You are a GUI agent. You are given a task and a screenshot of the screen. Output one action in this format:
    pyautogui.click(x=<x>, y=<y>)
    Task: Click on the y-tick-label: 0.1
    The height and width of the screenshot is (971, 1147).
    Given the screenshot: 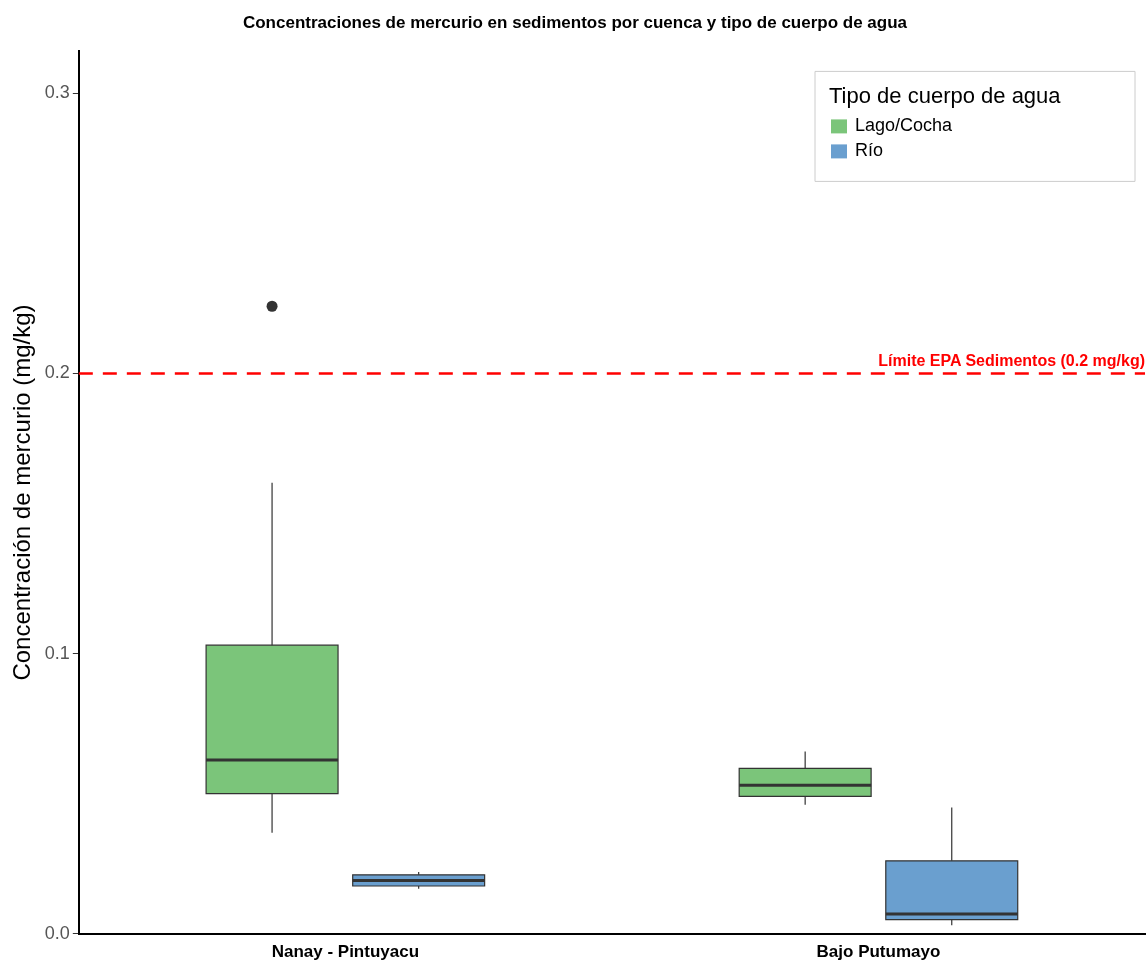 What is the action you would take?
    pyautogui.click(x=57, y=652)
    